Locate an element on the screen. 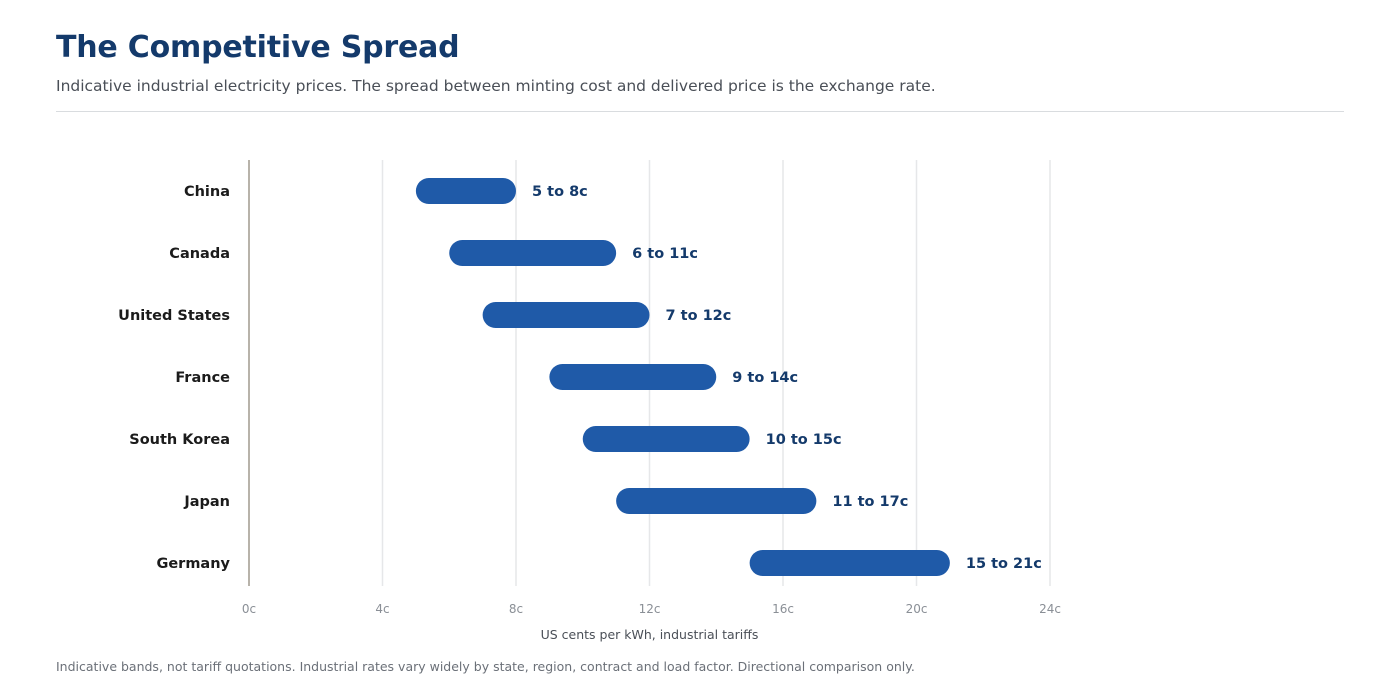 This screenshot has height=700, width=1400. category-label: Canada is located at coordinates (199, 254).